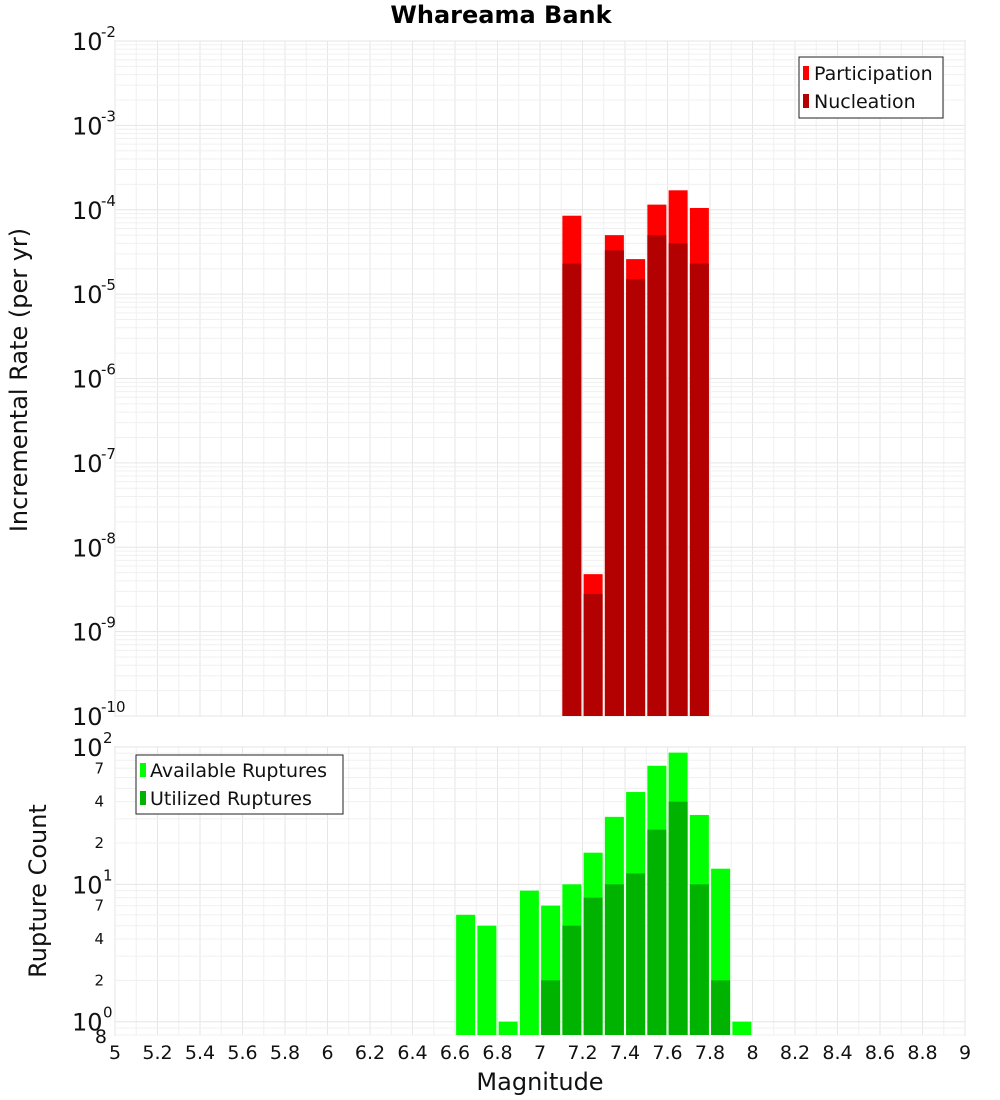 The width and height of the screenshot is (1000, 1100). What do you see at coordinates (412, 1053) in the screenshot?
I see `x-tick-label: 6.4` at bounding box center [412, 1053].